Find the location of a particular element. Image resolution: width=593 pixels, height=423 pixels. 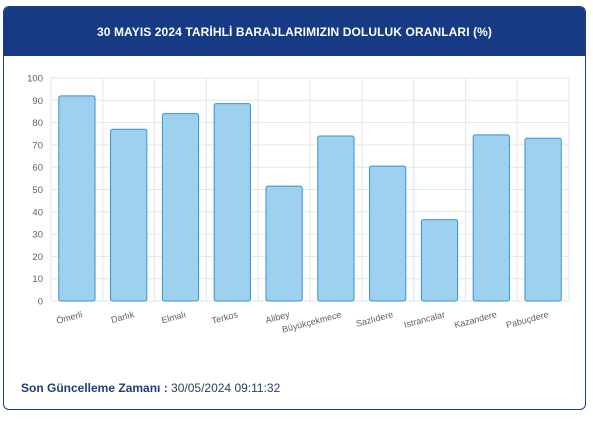

last-updated-label: Son Güncelleme Zamanı : is located at coordinates (94, 388).